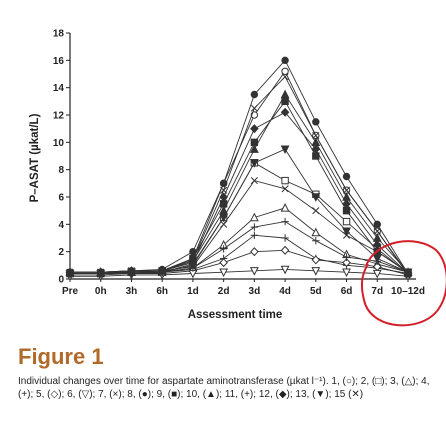 The width and height of the screenshot is (446, 431). I want to click on annotation-layer, so click(403, 283).